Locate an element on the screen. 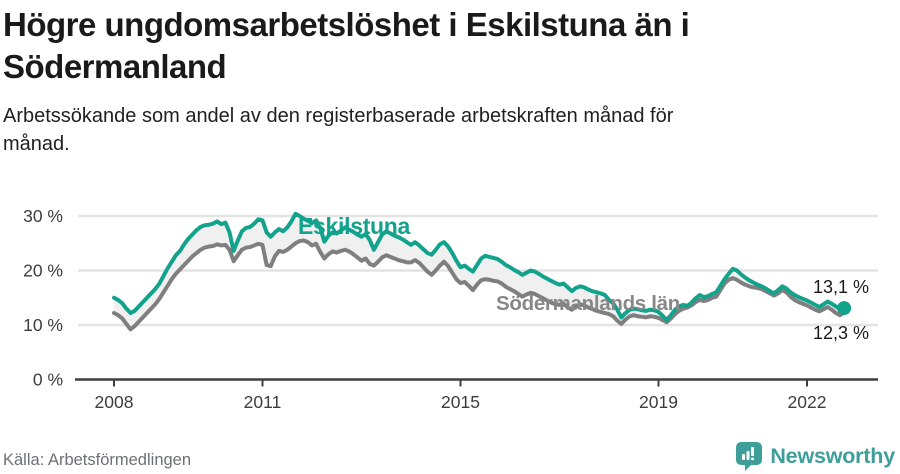  series-end-dot is located at coordinates (844, 308).